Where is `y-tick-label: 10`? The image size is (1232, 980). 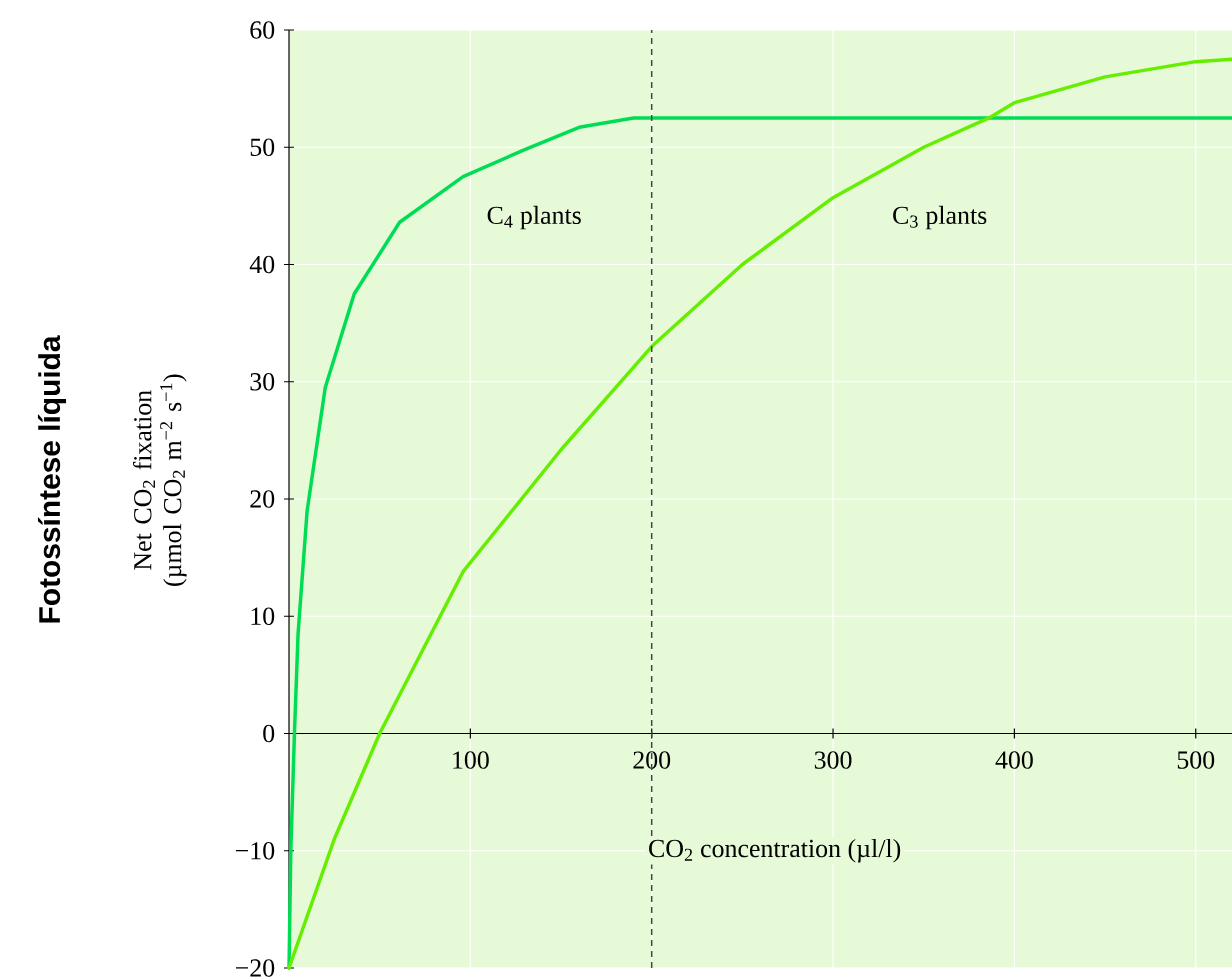 y-tick-label: 10 is located at coordinates (263, 616).